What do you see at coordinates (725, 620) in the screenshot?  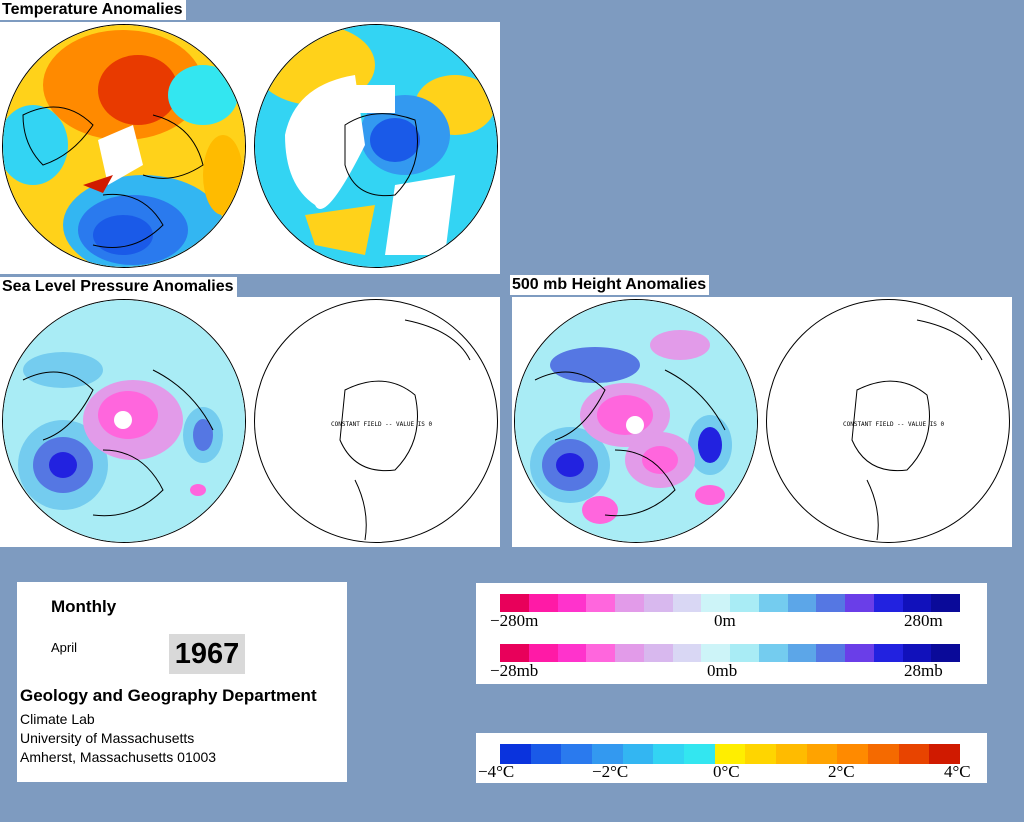 I see `height-tick-mid: 0m` at bounding box center [725, 620].